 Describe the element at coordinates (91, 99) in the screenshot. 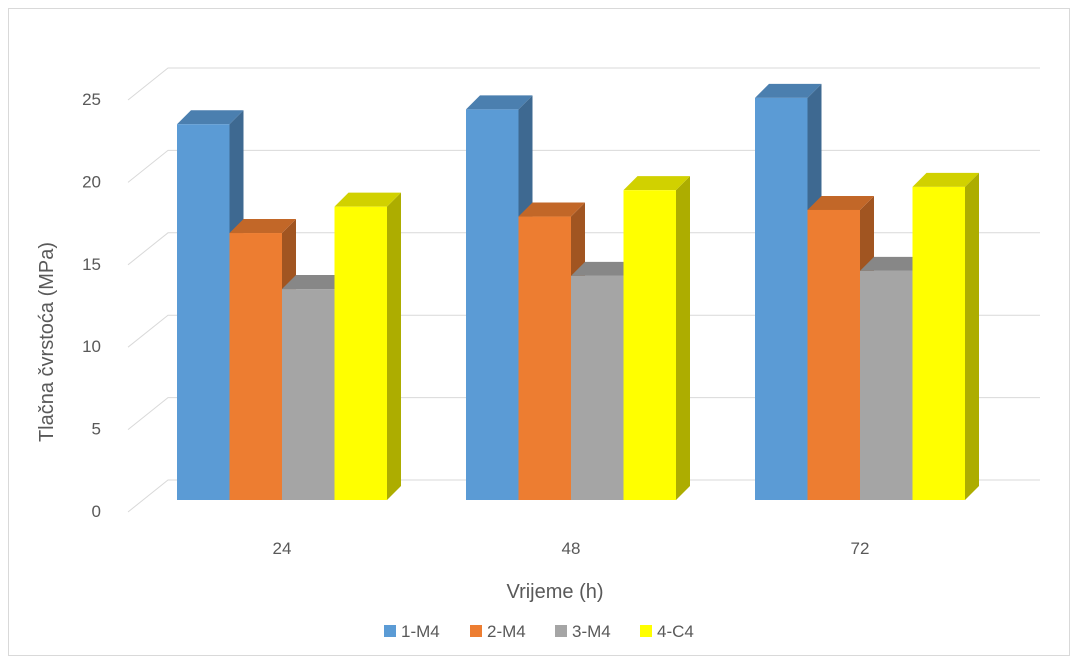

I see `y-tick-label: 25` at that location.